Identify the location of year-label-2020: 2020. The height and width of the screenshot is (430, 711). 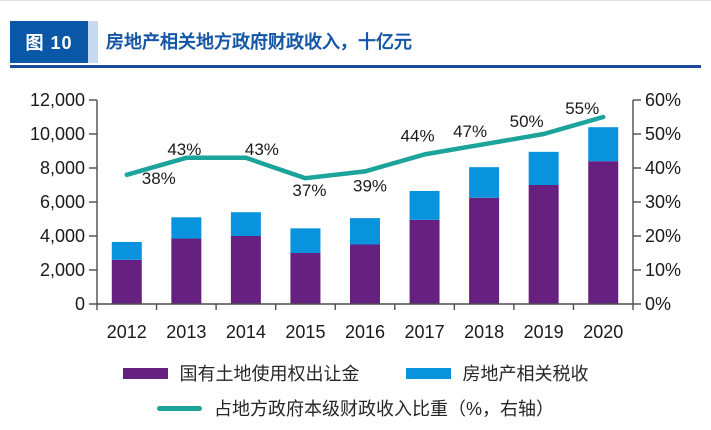
(603, 332).